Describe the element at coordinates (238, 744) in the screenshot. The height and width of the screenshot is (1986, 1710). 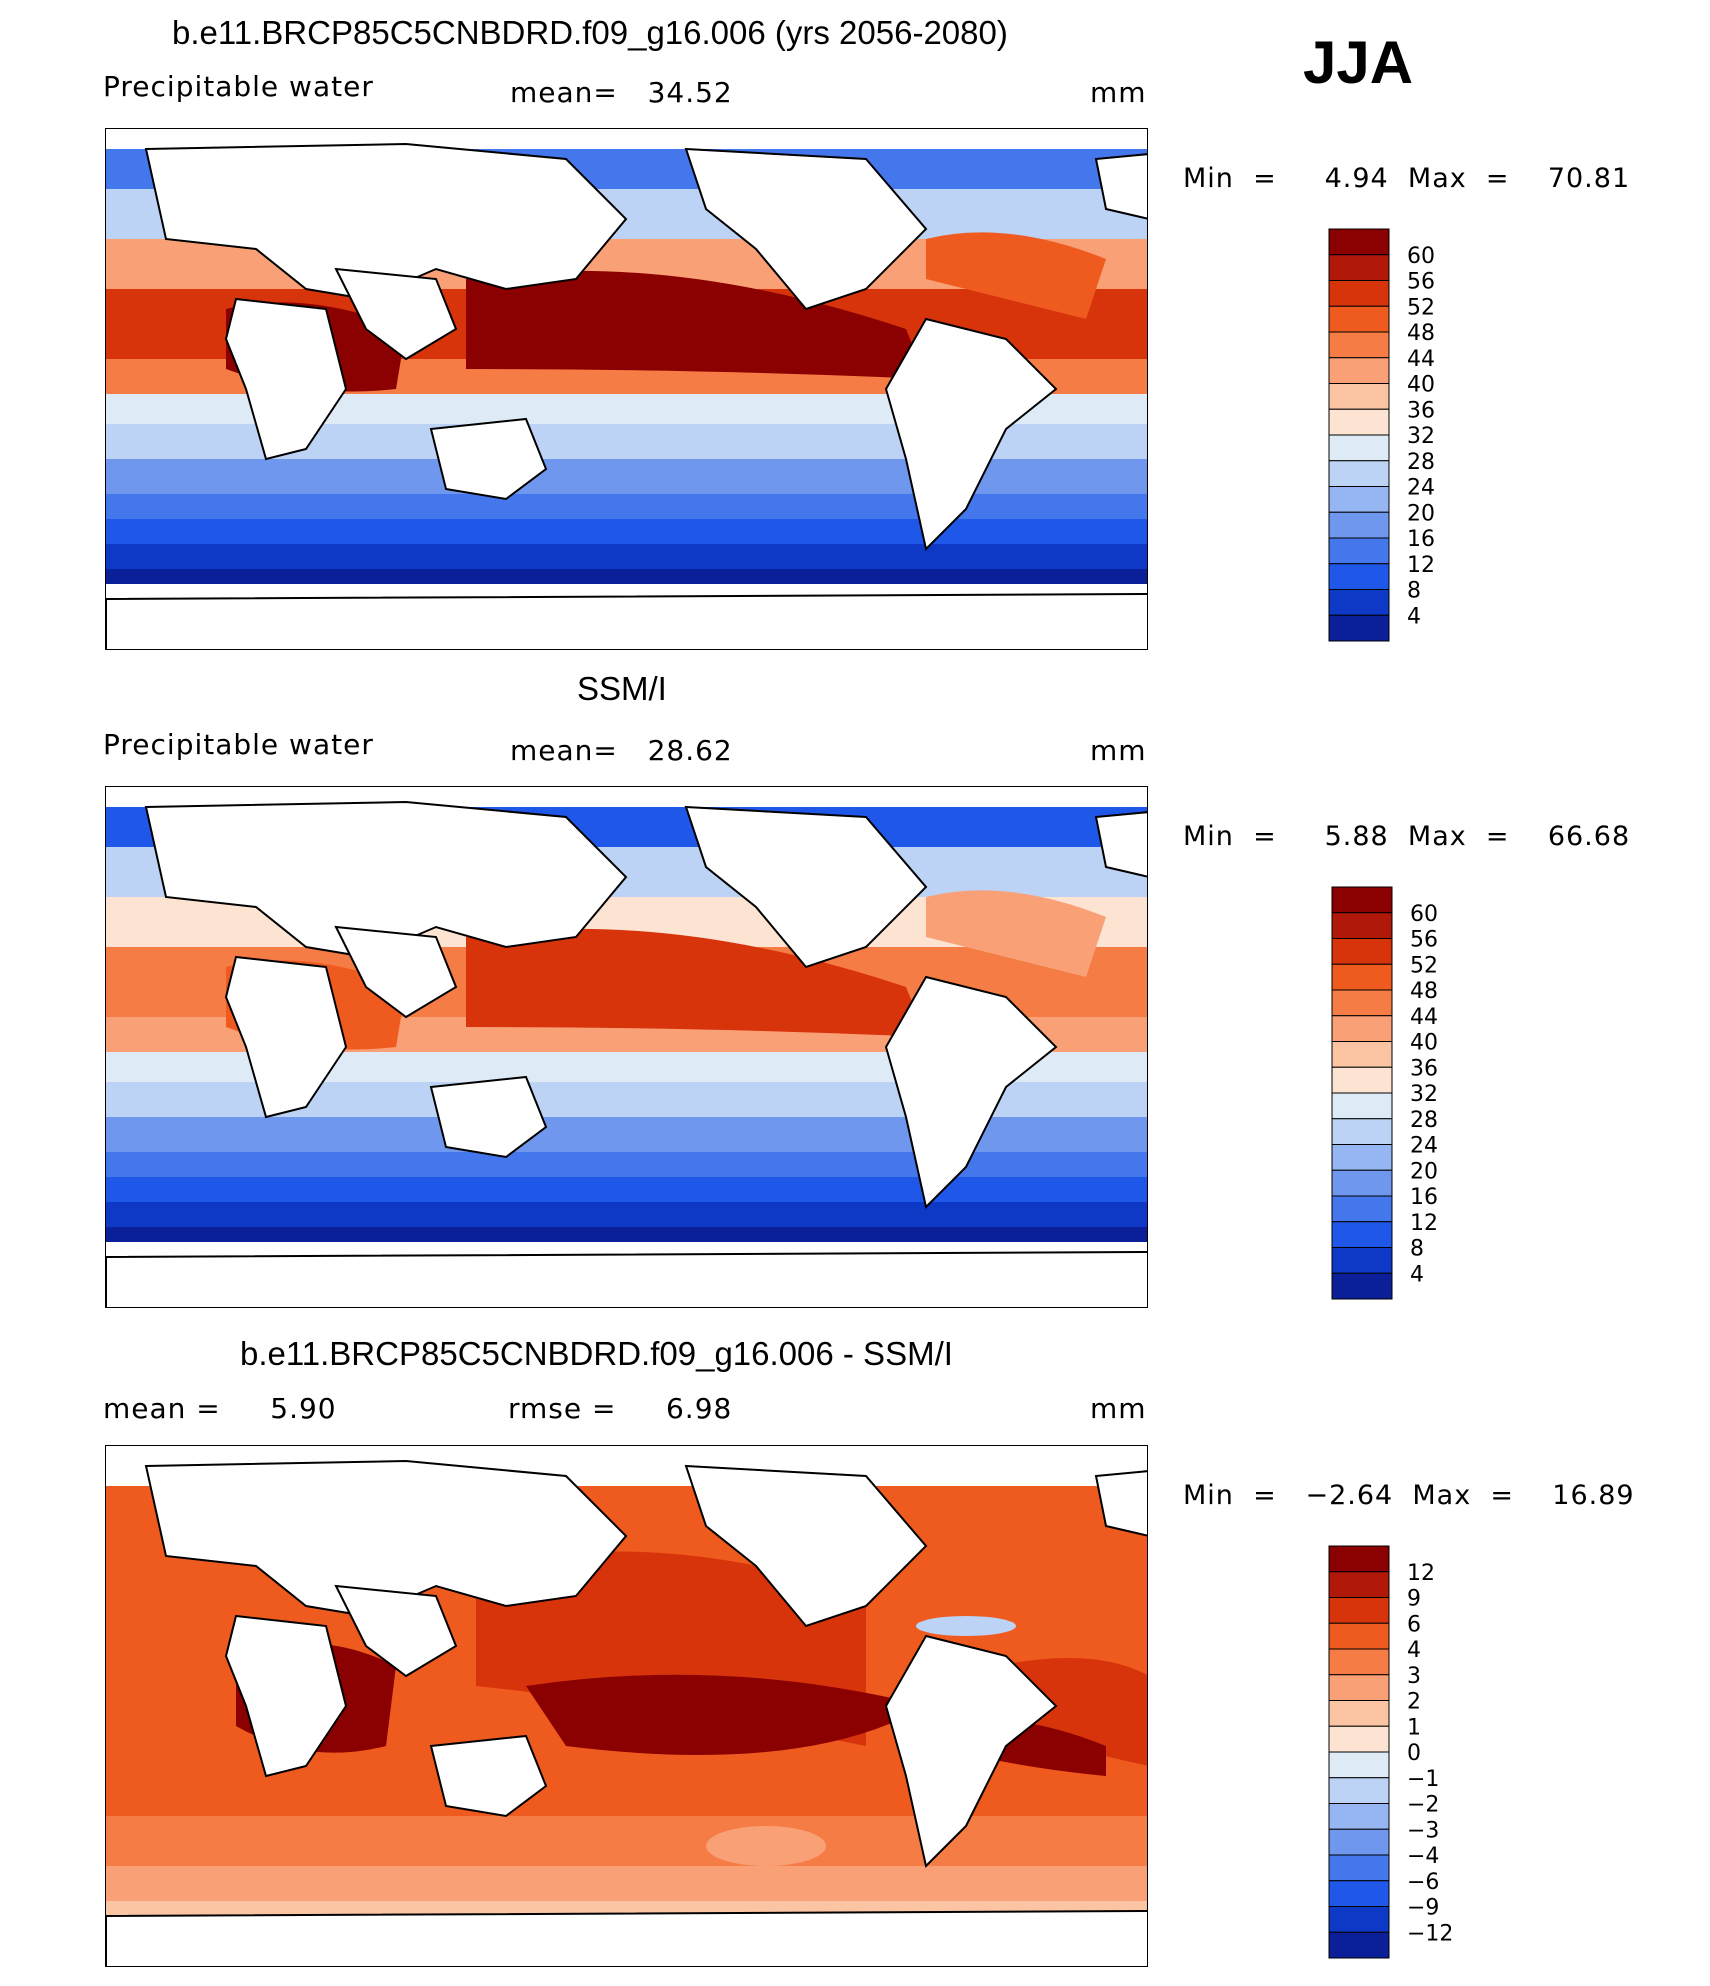
I see `panel-2-variable-label: Precipitable water` at that location.